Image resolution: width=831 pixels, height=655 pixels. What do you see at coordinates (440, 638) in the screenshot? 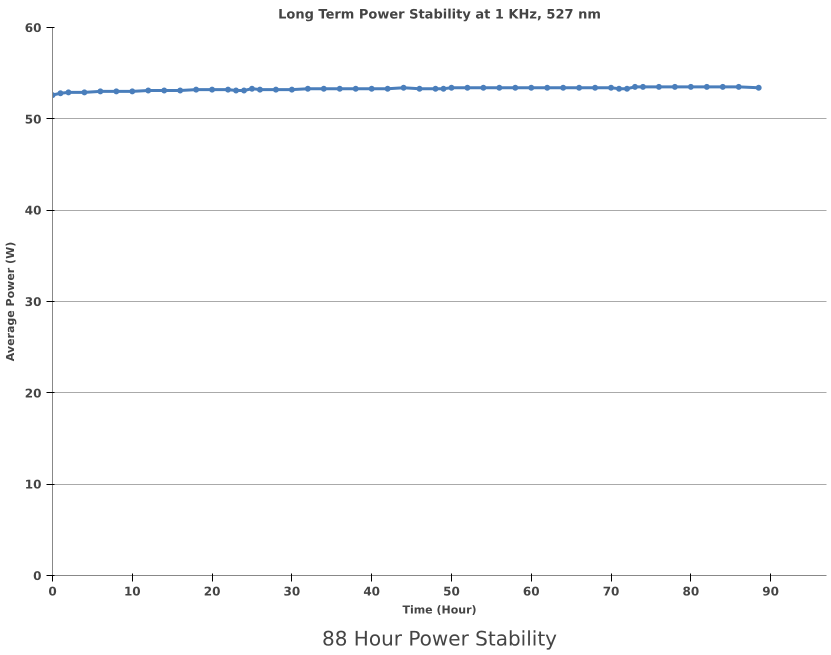
I see `text: 88 Hour Power Stability` at bounding box center [440, 638].